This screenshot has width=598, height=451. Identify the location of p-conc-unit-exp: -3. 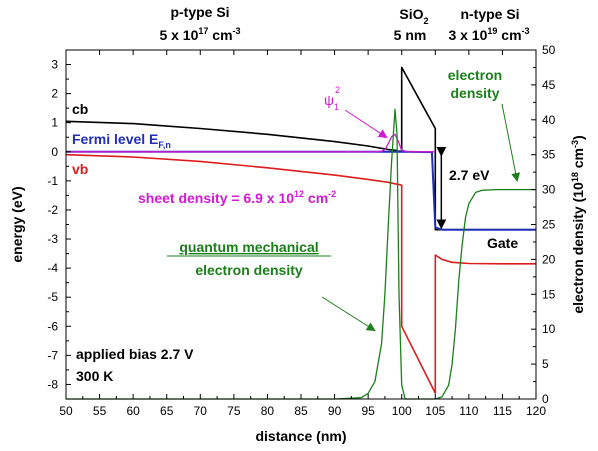
(237, 31).